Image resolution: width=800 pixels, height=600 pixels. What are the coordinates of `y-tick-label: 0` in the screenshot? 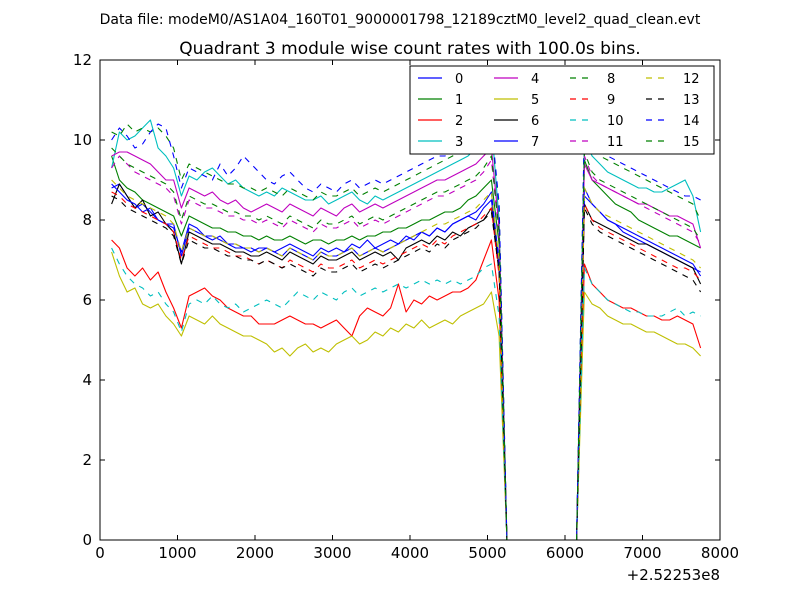 It's located at (87, 540).